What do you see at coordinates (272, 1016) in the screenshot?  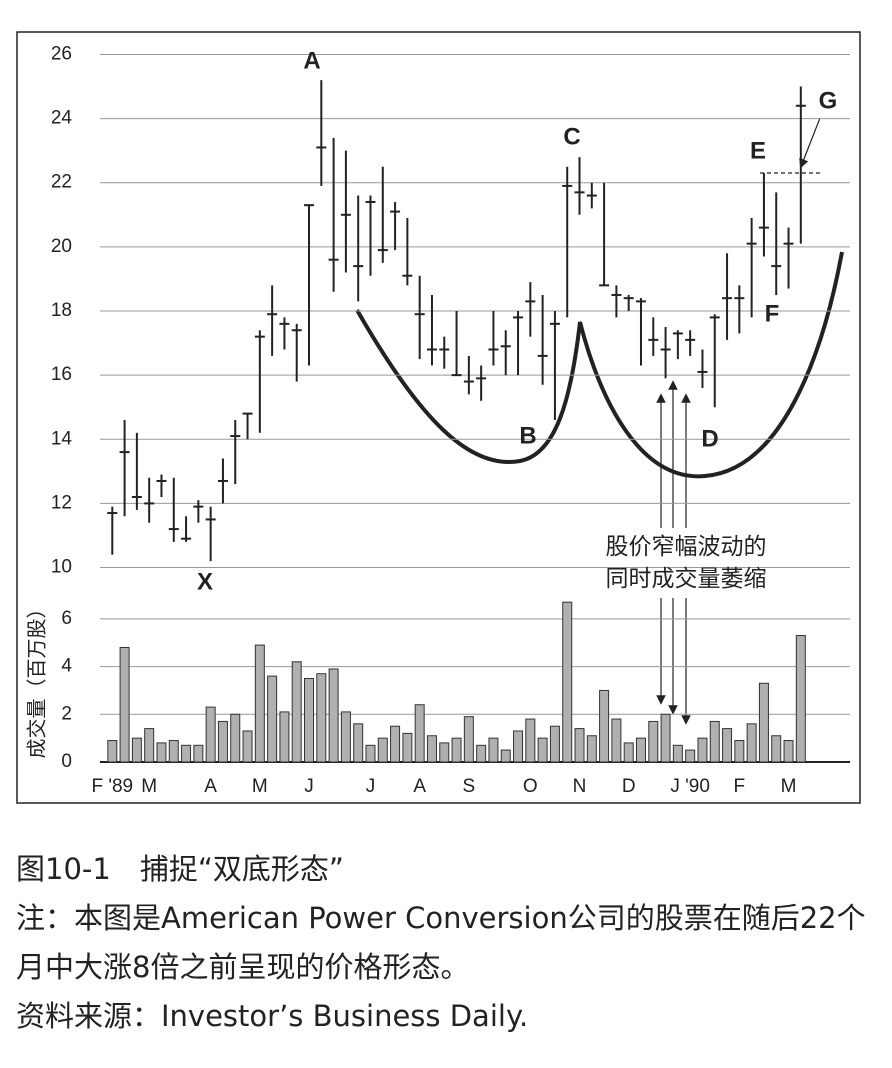 I see `caption-source: 资料来源：Investor’s Business Daily.` at bounding box center [272, 1016].